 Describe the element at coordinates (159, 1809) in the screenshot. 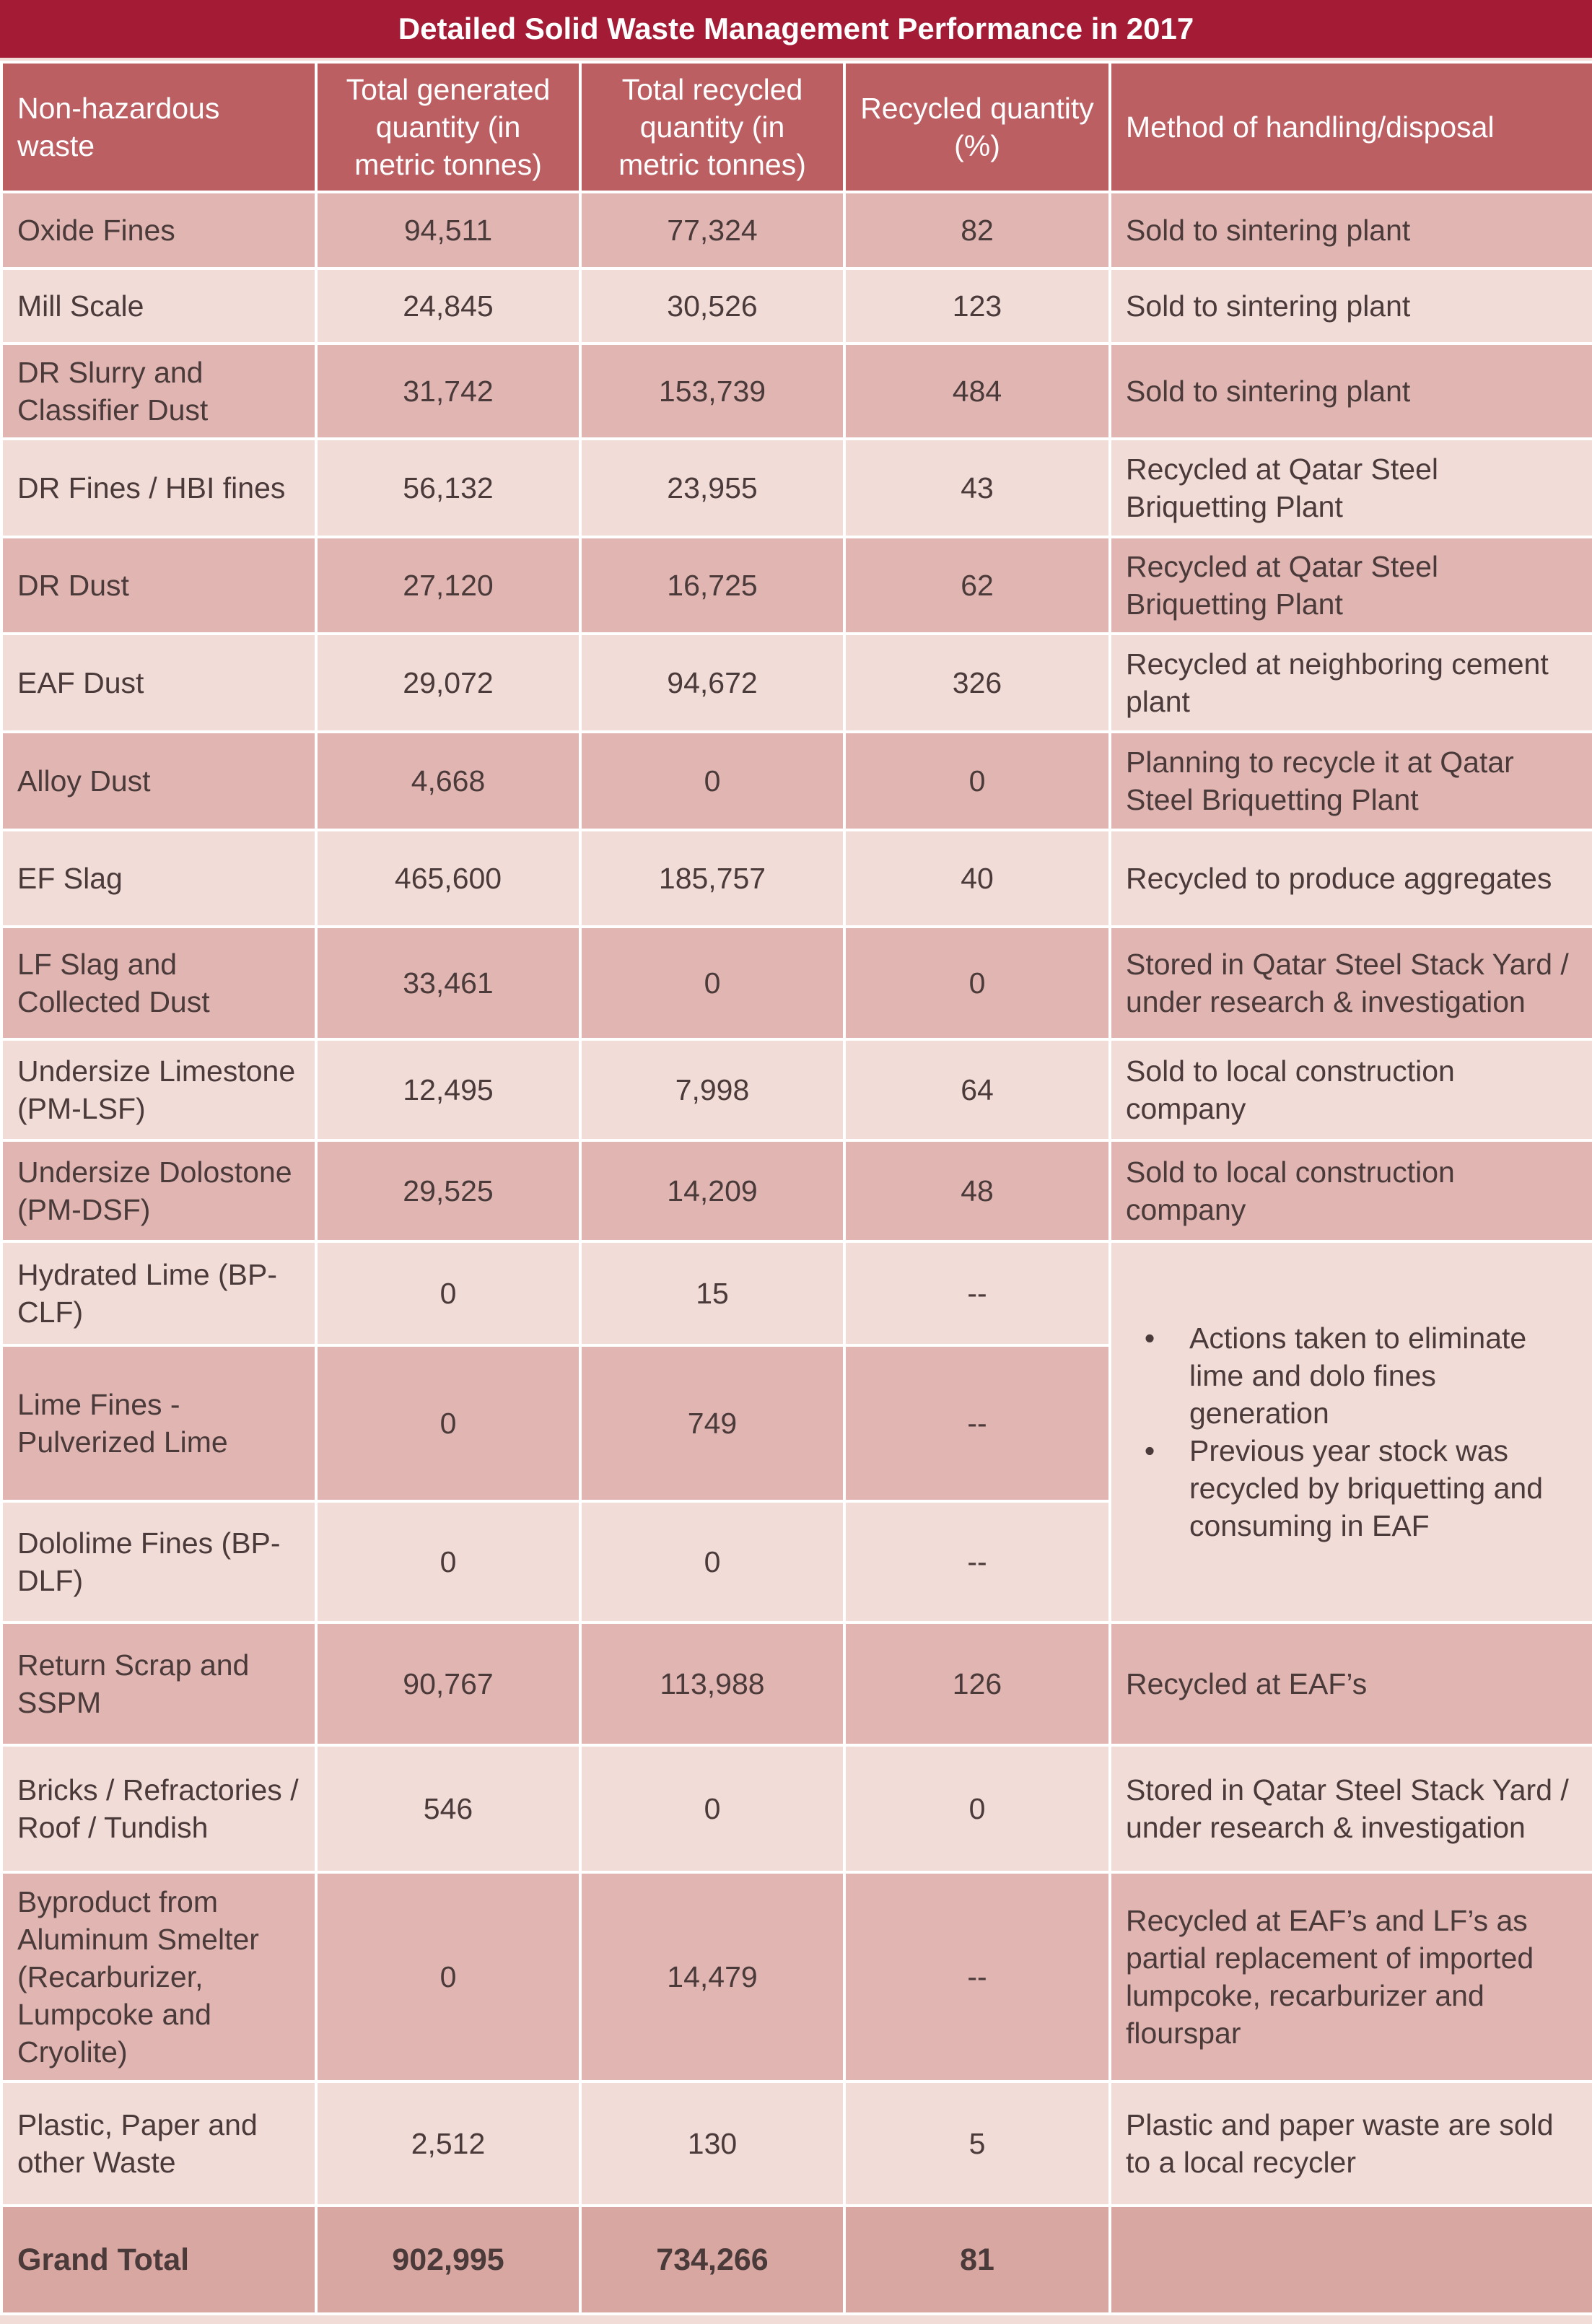

I see `cell-waste: Bricks / Refractories / Roof / Tundish` at that location.